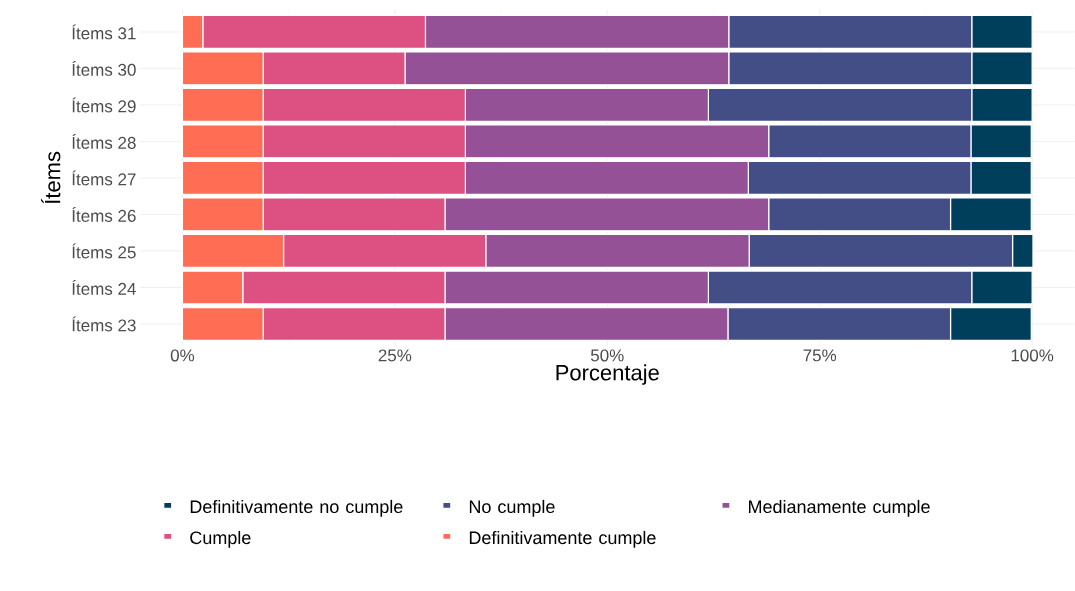  Describe the element at coordinates (51, 177) in the screenshot. I see `y-axis-title: Ítems` at that location.